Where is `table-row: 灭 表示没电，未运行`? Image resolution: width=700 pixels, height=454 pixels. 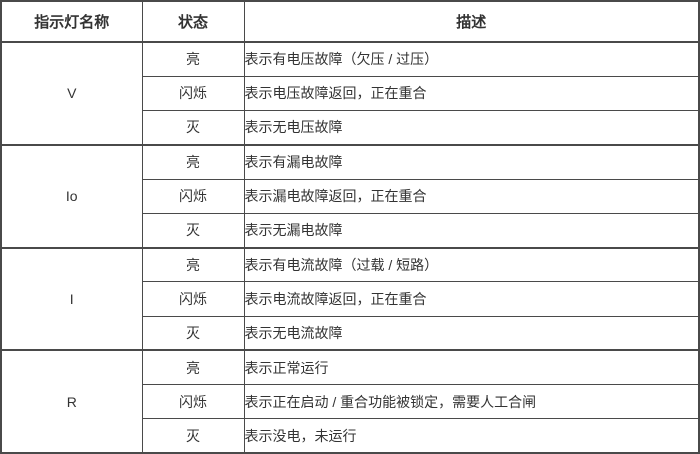
table-row: 灭 表示没电，未运行 is located at coordinates (350, 436).